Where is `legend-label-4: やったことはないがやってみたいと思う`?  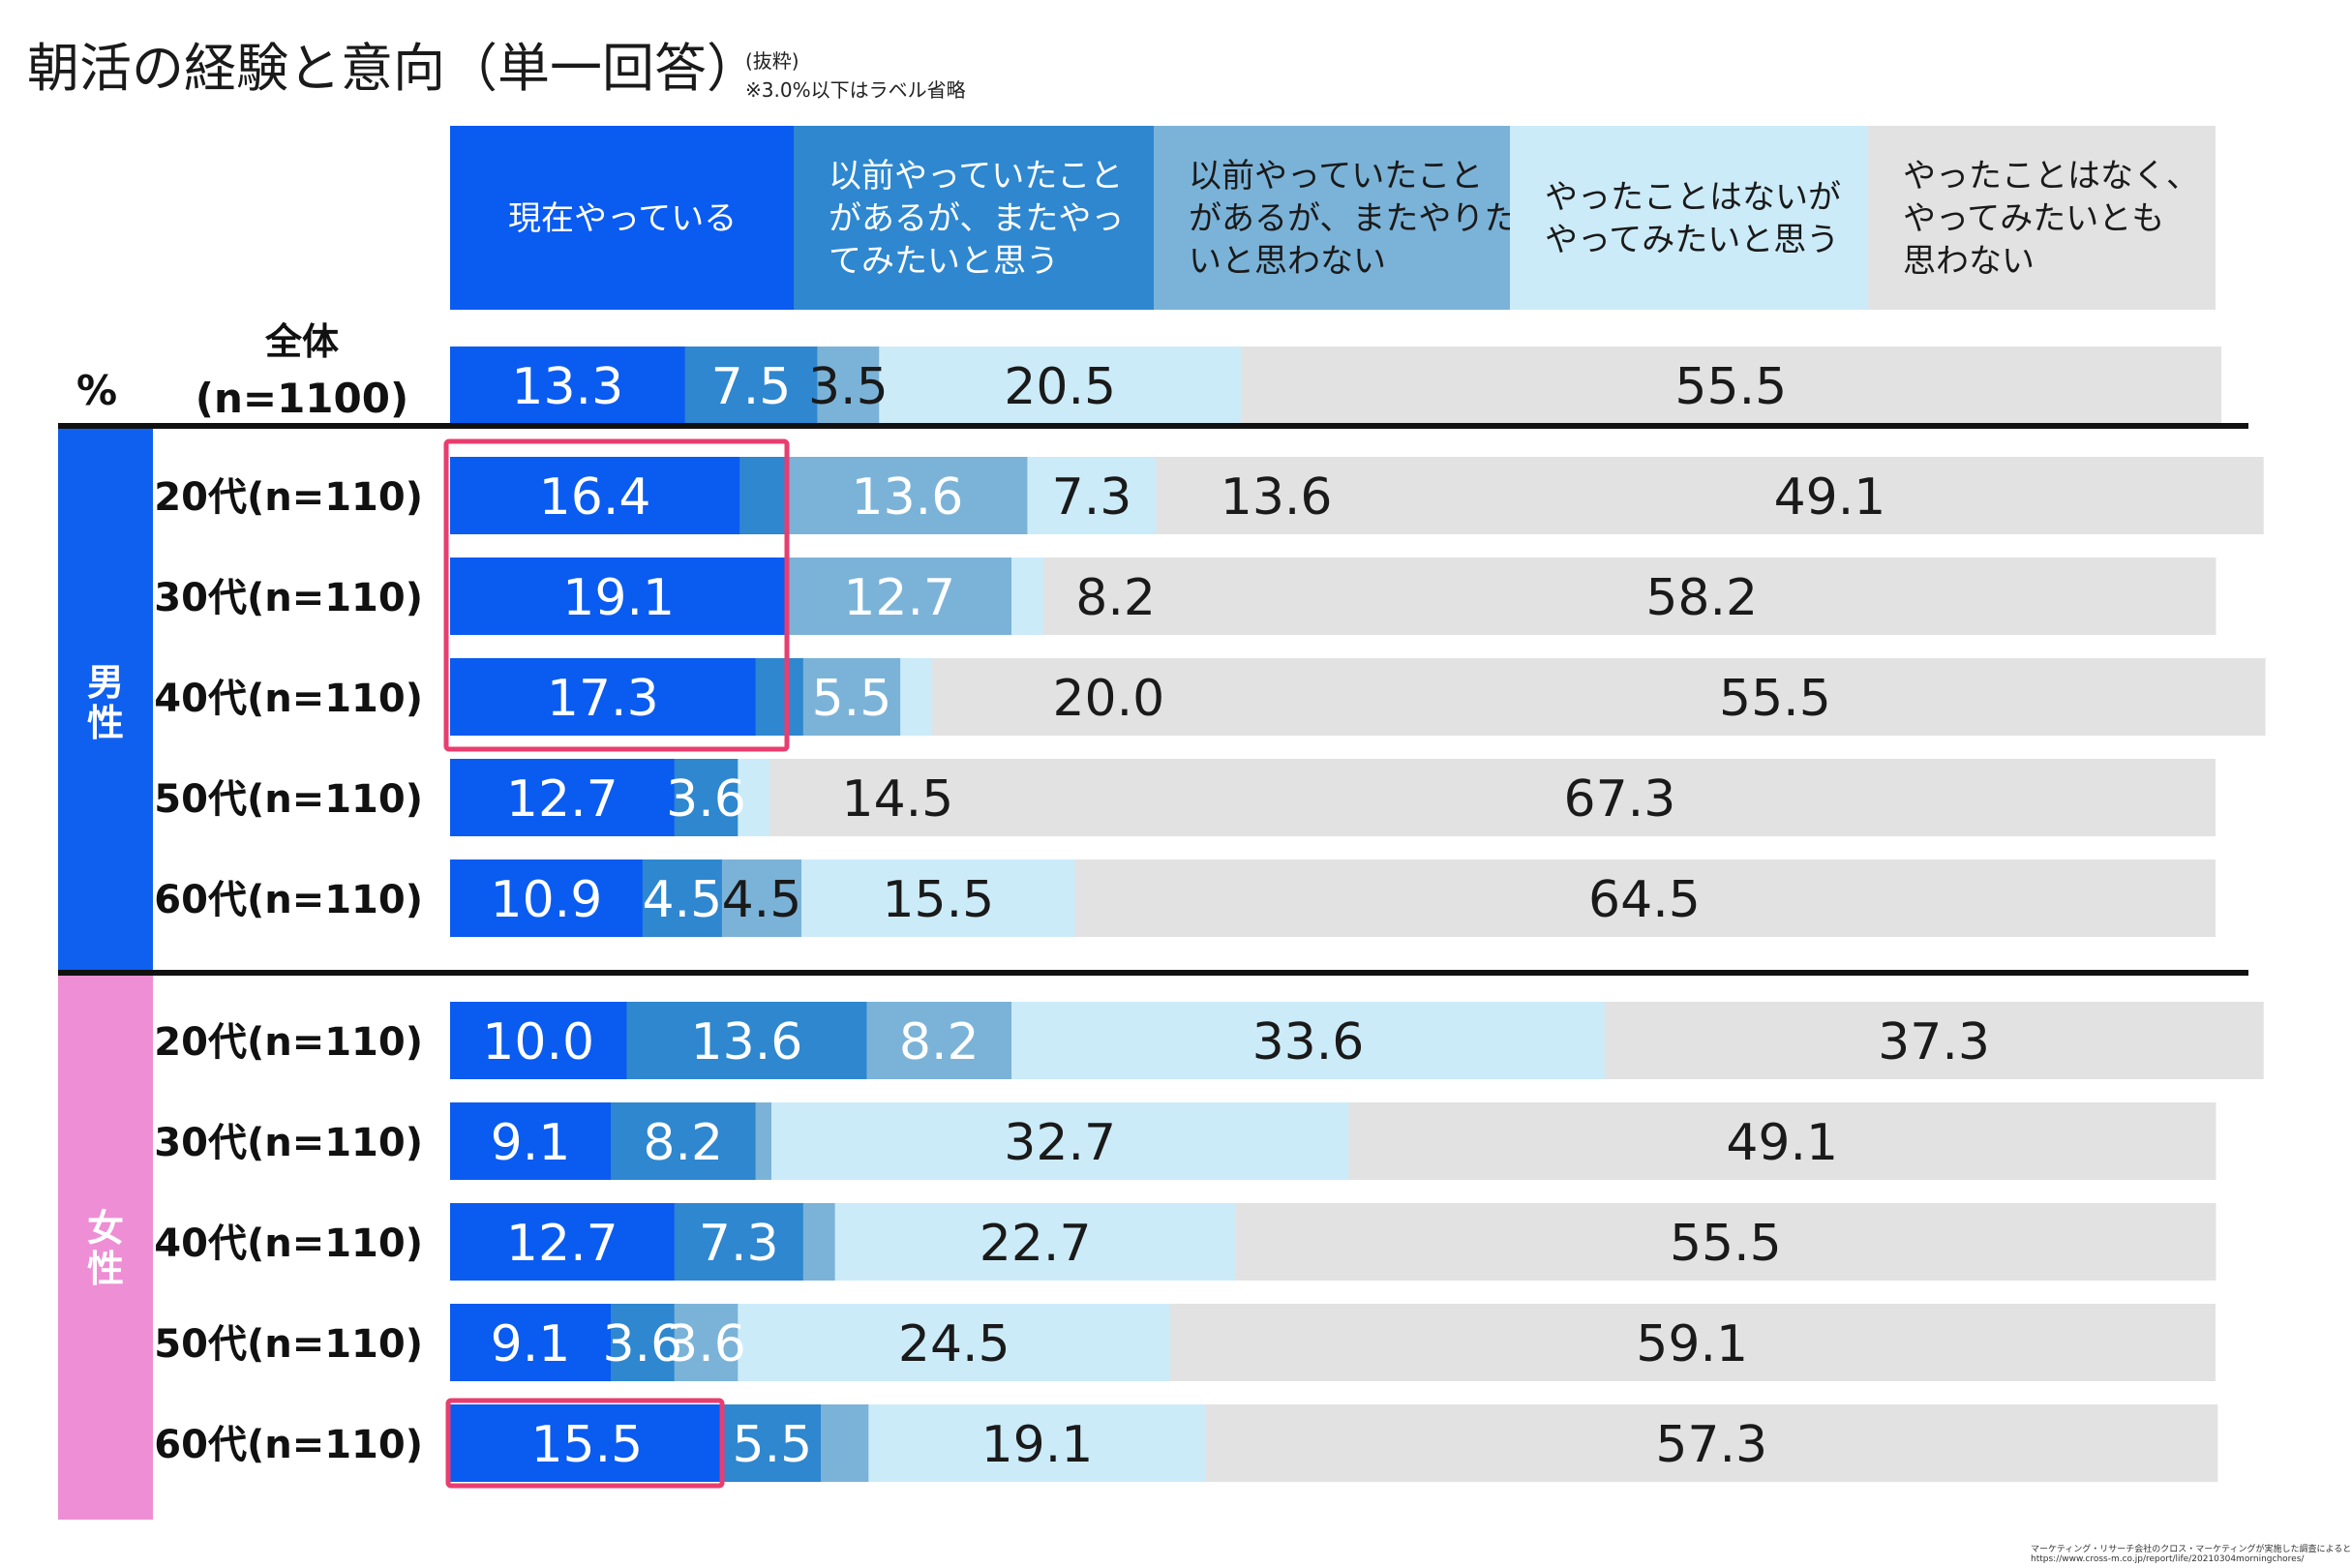
legend-label-4: やったことはないがやってみたいと思う is located at coordinates (1693, 218).